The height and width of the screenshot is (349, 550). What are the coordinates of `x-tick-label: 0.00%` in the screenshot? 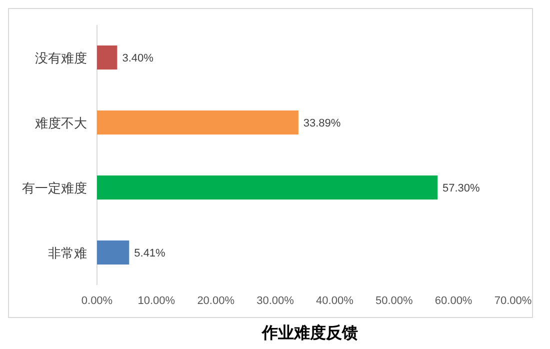 It's located at (97, 301).